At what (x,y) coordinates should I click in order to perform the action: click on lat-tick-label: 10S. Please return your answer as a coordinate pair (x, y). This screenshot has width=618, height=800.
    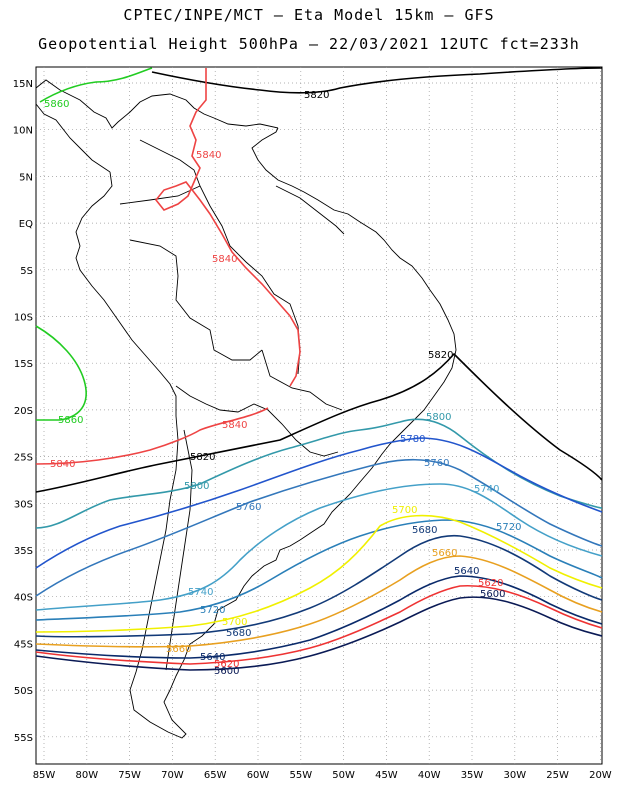
    Looking at the image, I should click on (23, 318).